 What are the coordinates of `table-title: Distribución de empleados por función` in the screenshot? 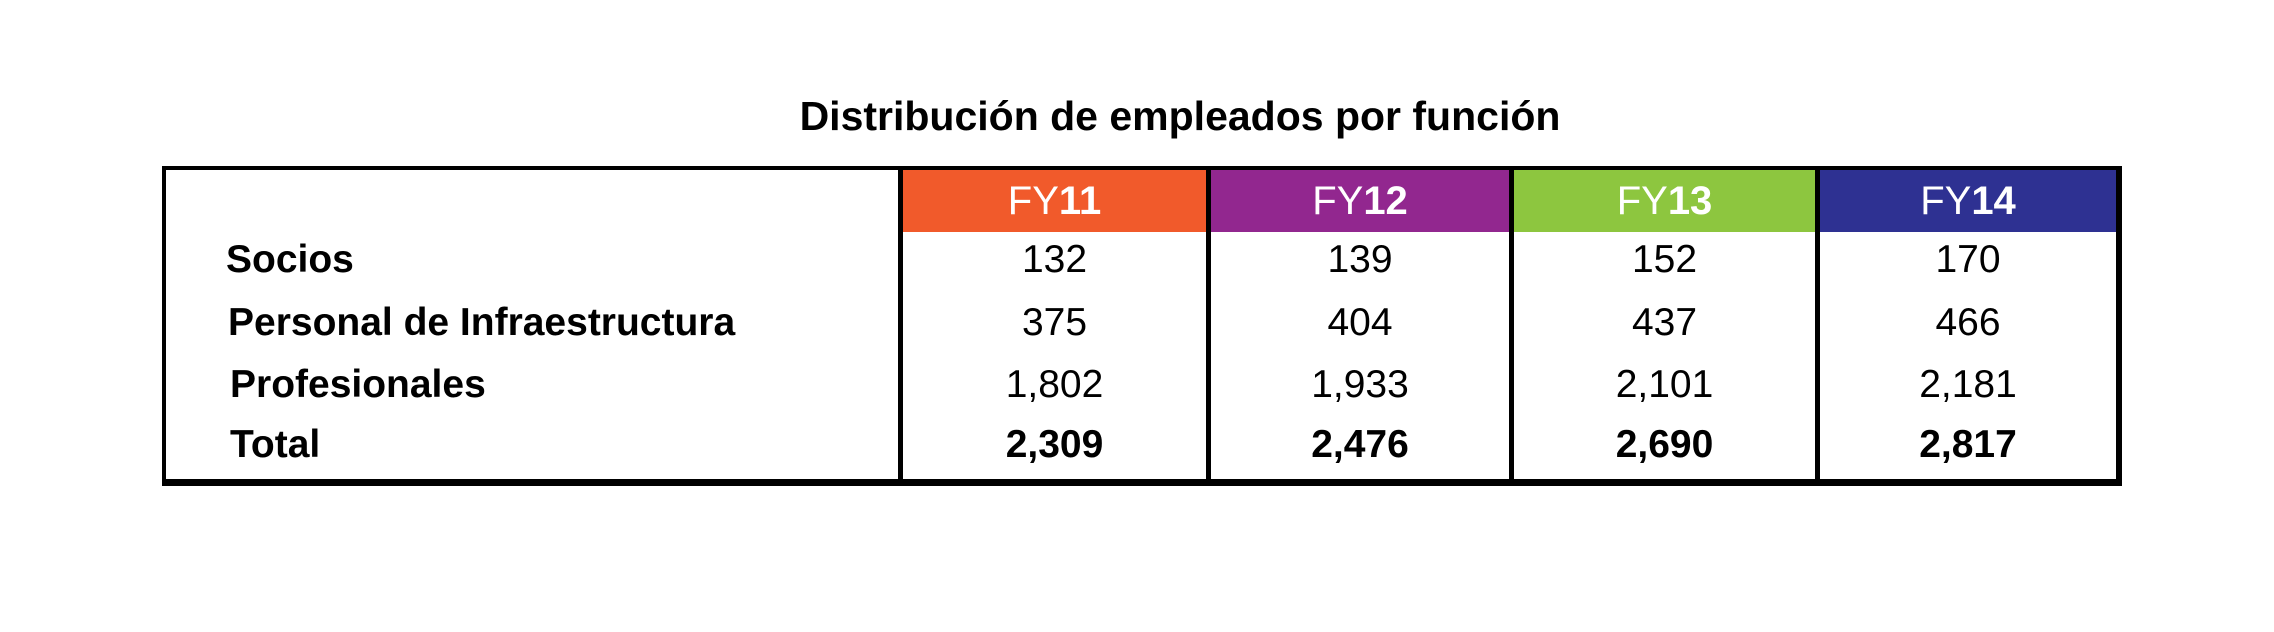 It's located at (1180, 116).